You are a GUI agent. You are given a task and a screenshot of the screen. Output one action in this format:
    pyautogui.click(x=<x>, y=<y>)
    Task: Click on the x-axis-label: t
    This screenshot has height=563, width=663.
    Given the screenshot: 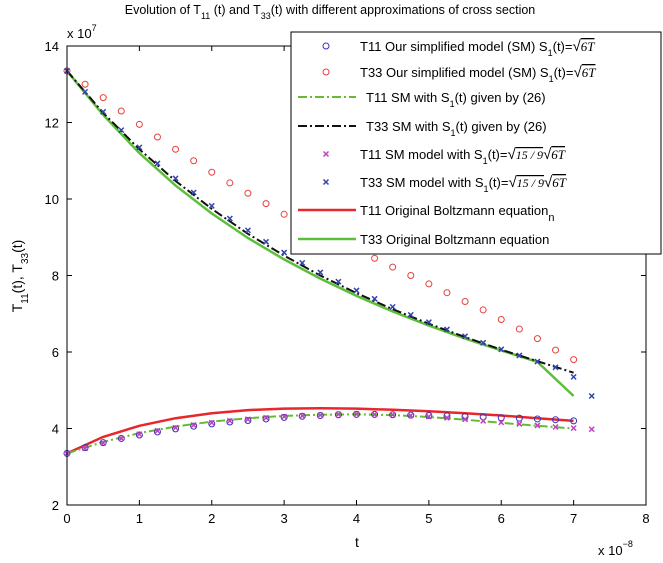 What is the action you would take?
    pyautogui.click(x=357, y=542)
    